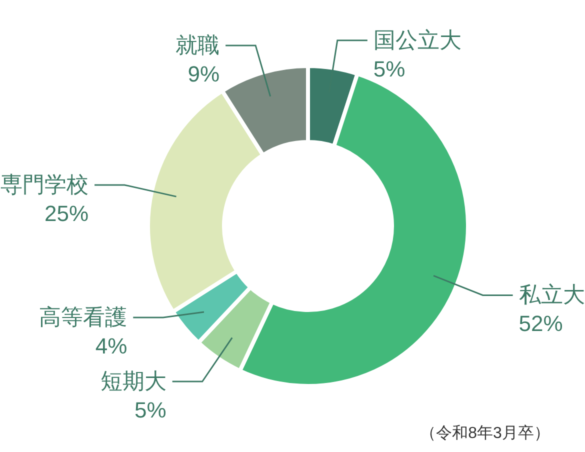 This screenshot has width=585, height=452. What do you see at coordinates (485, 433) in the screenshot?
I see `text: （令和8年3月卒）` at bounding box center [485, 433].